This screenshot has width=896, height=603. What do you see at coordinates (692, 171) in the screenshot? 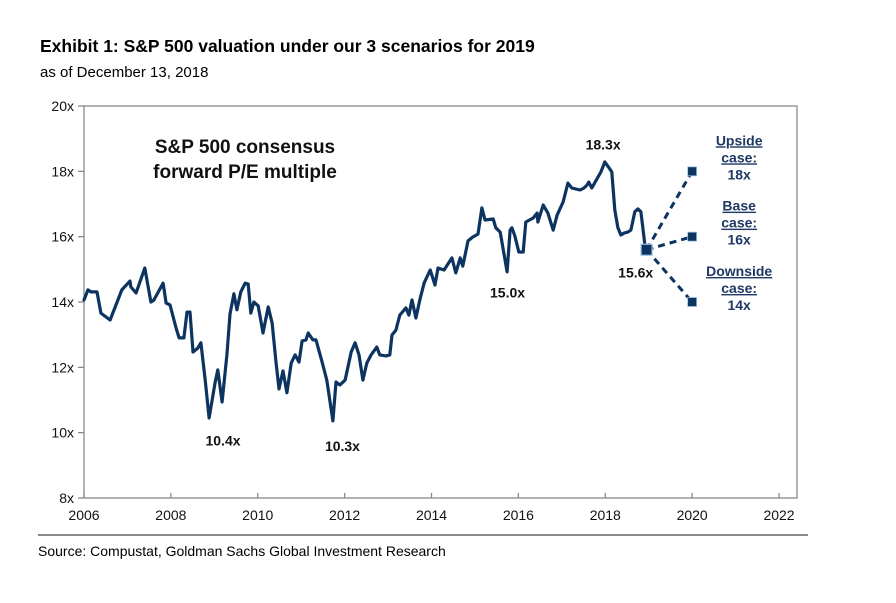
I see `scenario-marker-upside` at bounding box center [692, 171].